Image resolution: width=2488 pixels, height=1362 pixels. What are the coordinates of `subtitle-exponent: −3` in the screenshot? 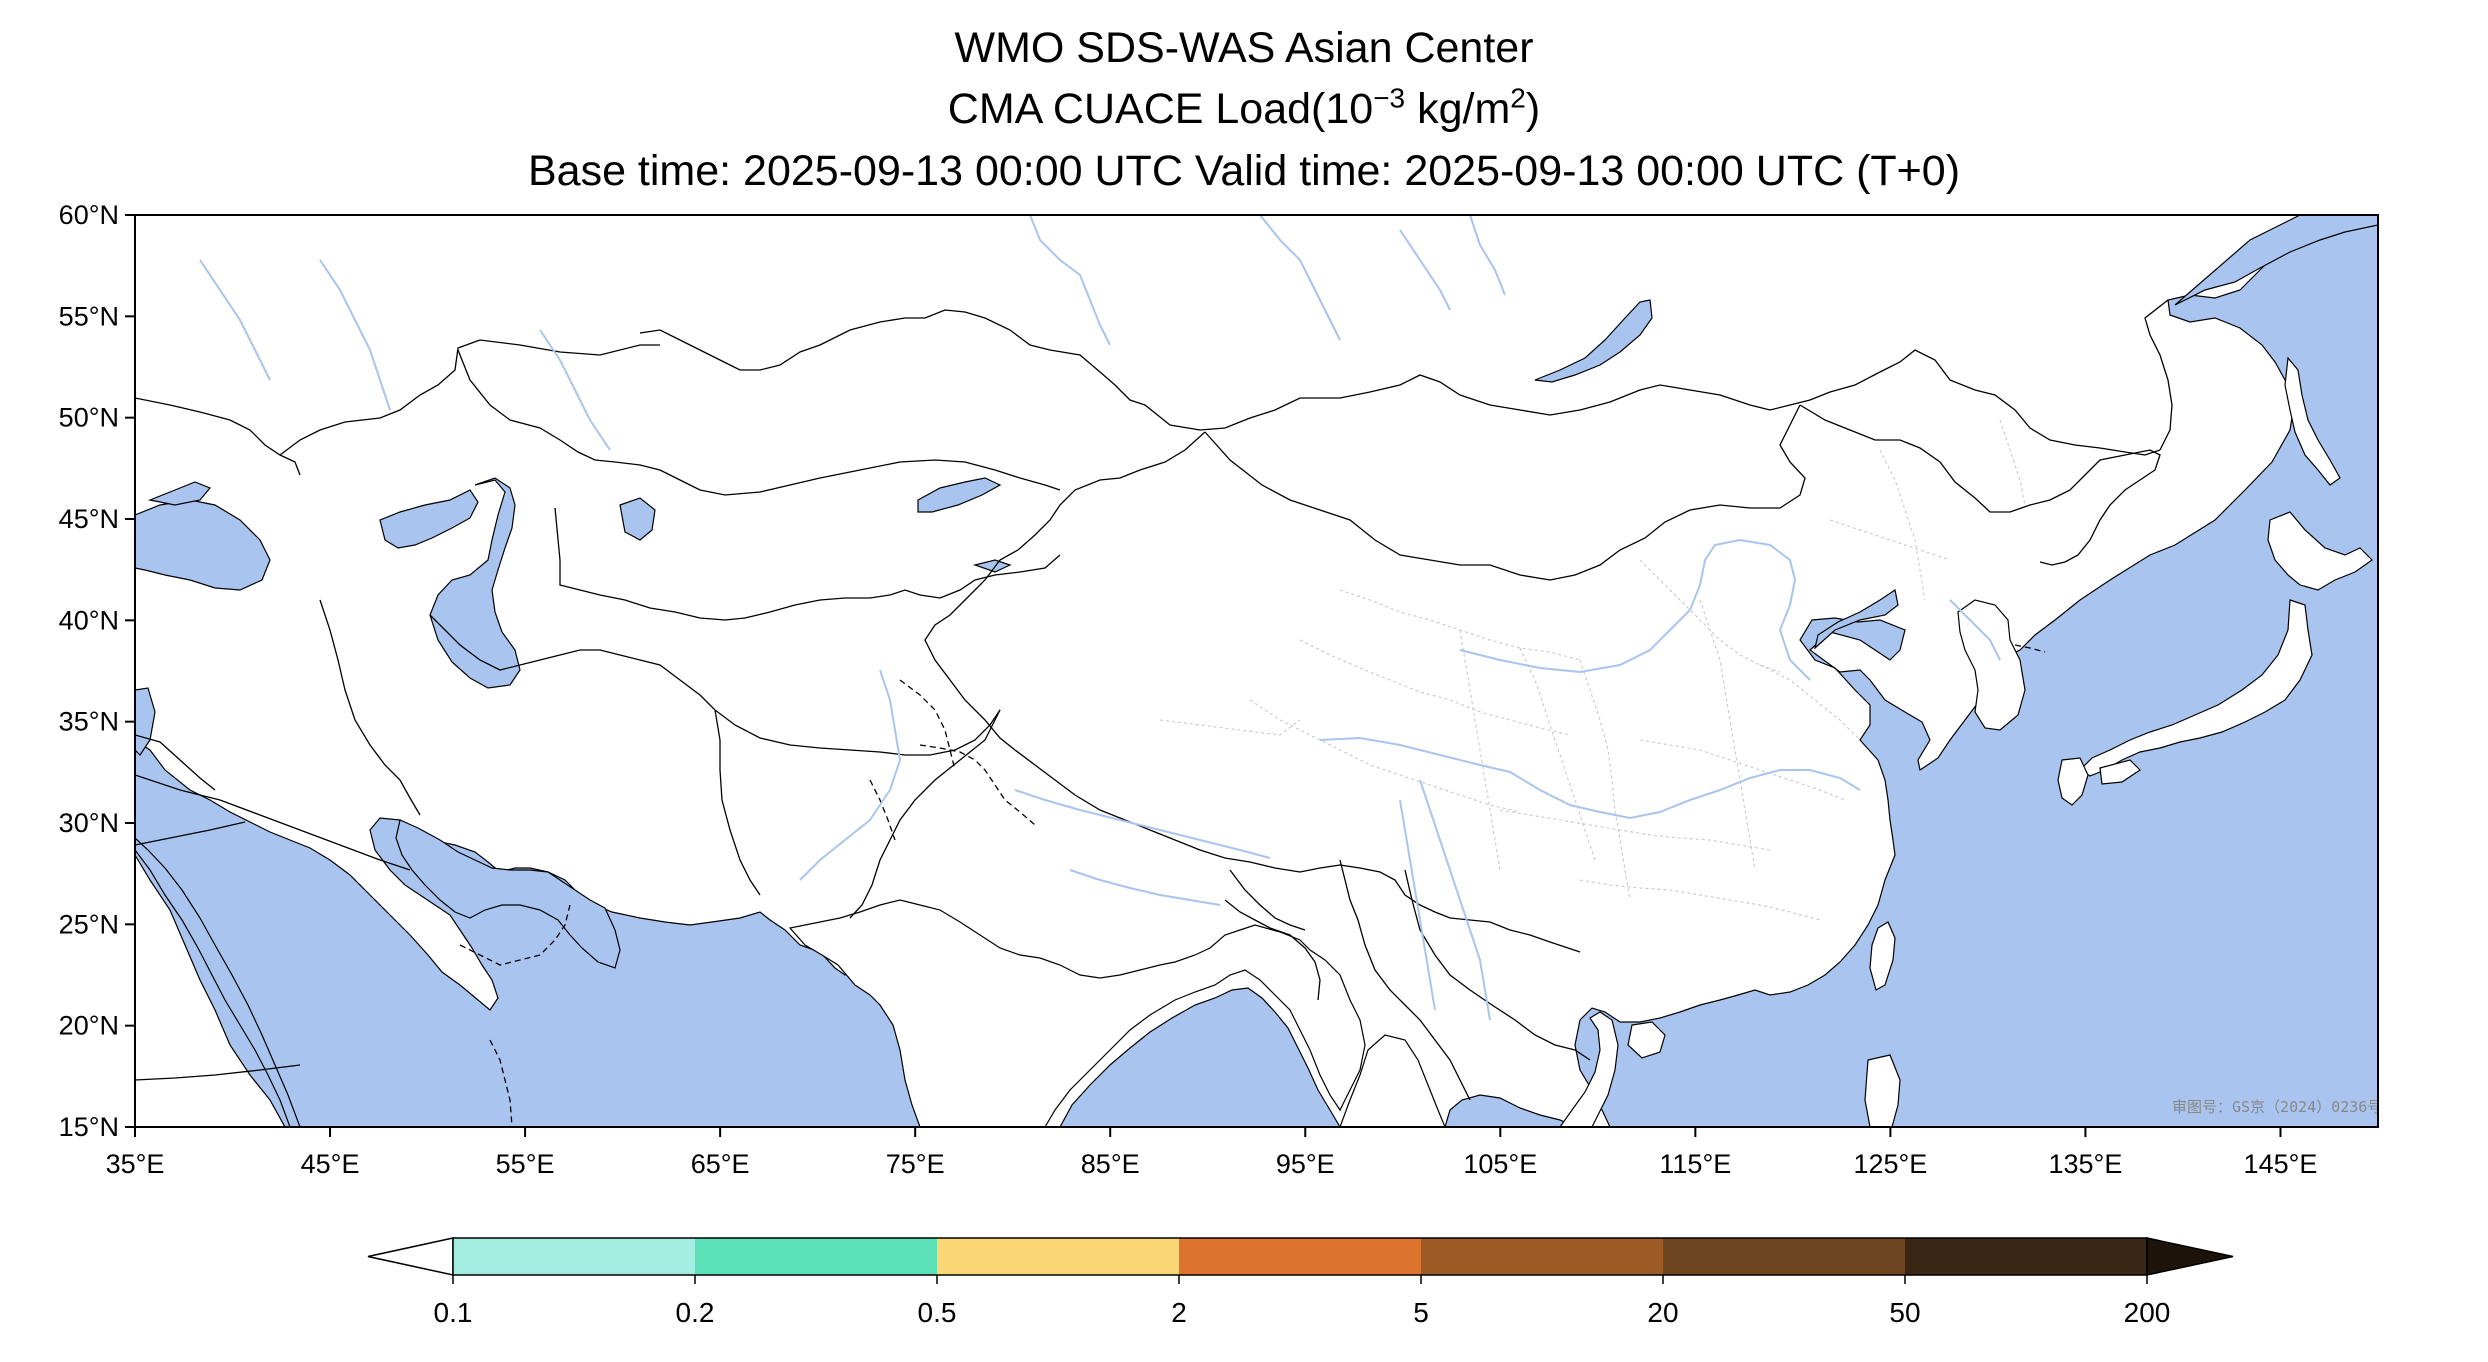 It's located at (1389, 98).